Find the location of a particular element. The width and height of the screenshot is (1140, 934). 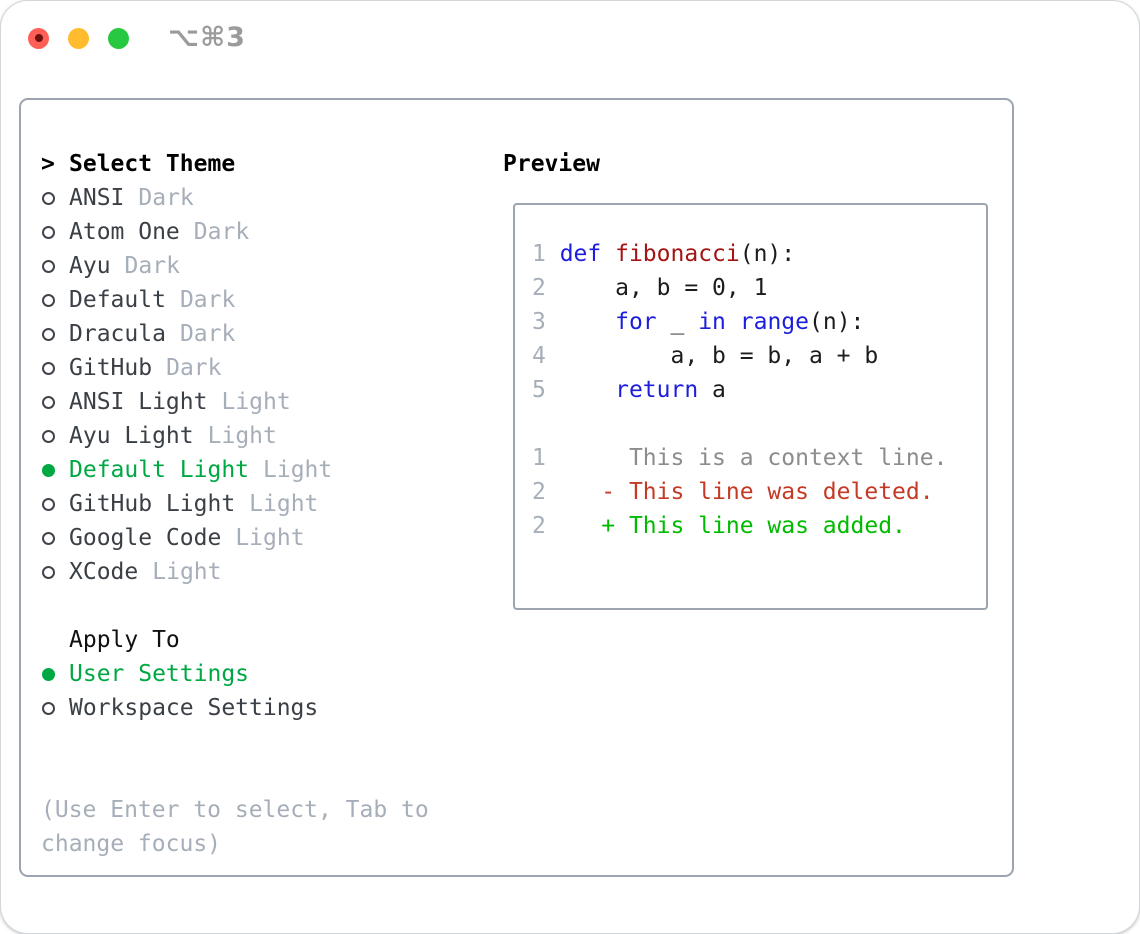

code-token: in is located at coordinates (712, 322).